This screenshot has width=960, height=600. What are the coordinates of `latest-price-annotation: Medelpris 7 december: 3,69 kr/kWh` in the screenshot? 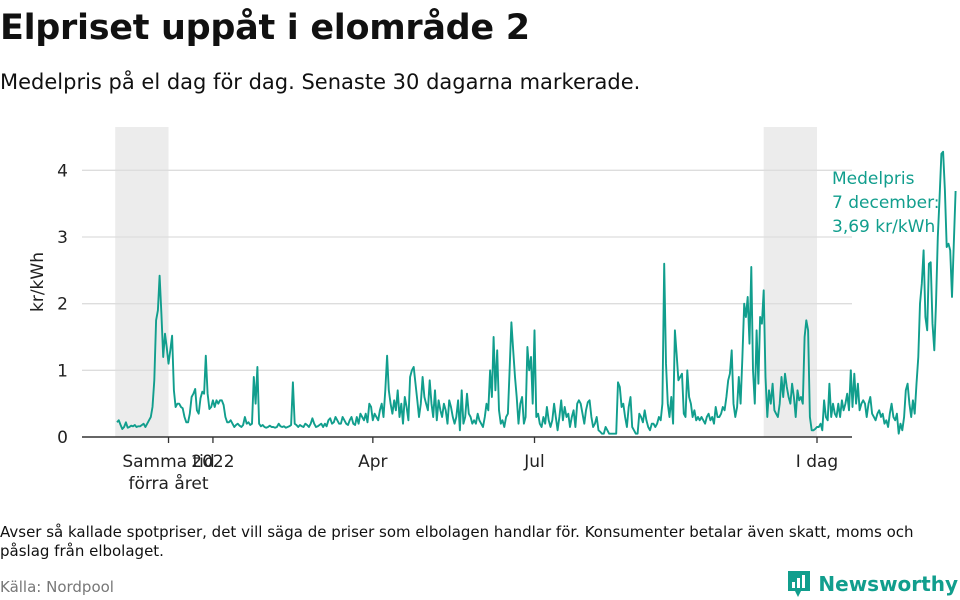 It's located at (886, 203).